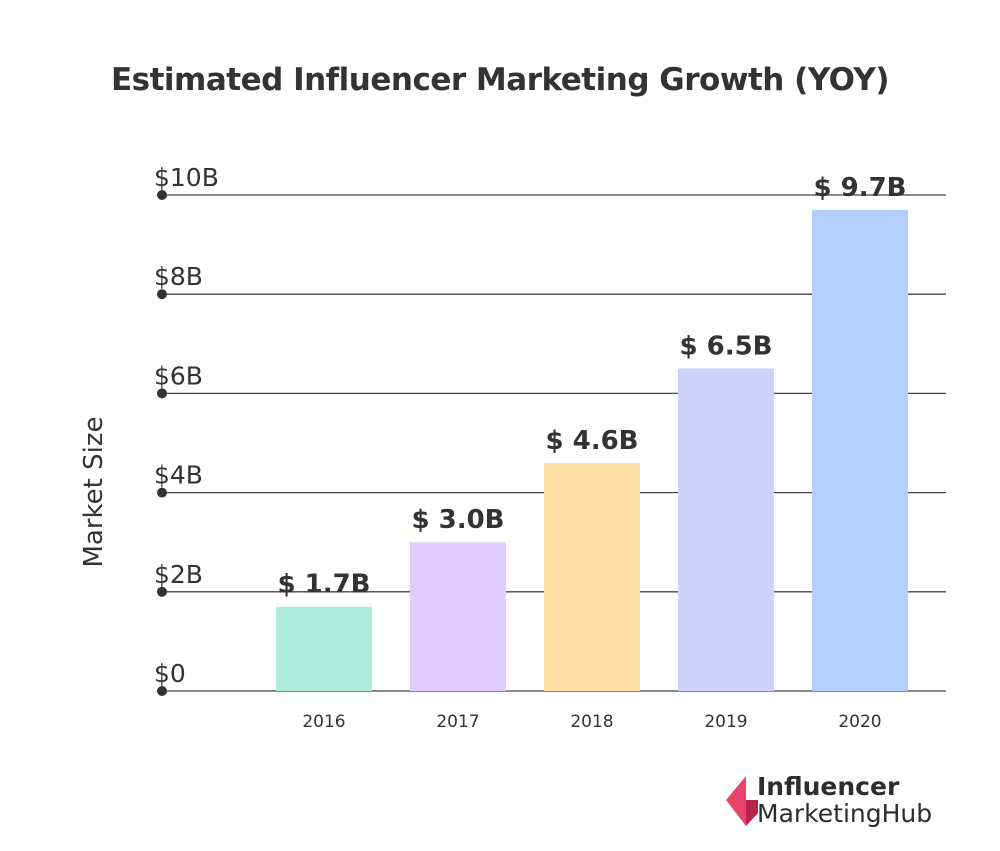 This screenshot has width=1000, height=851. I want to click on data-label: $ 6.5B, so click(725, 347).